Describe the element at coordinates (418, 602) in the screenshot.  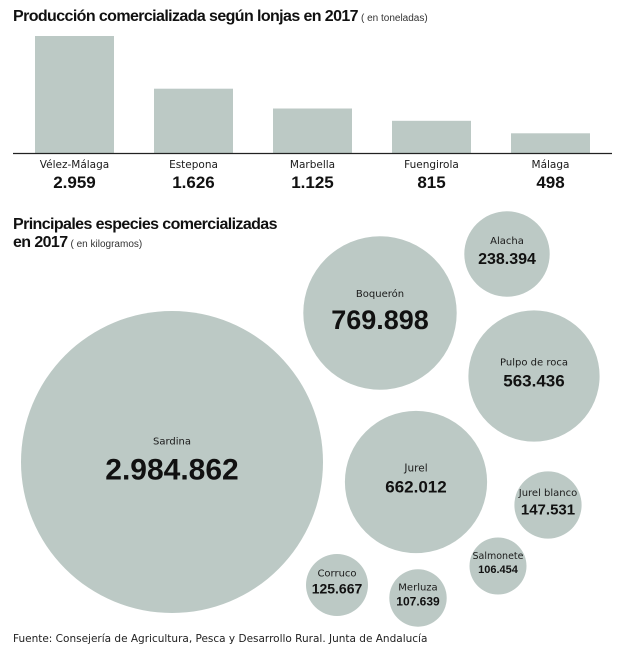
I see `bubble-value-label: 107.639` at that location.